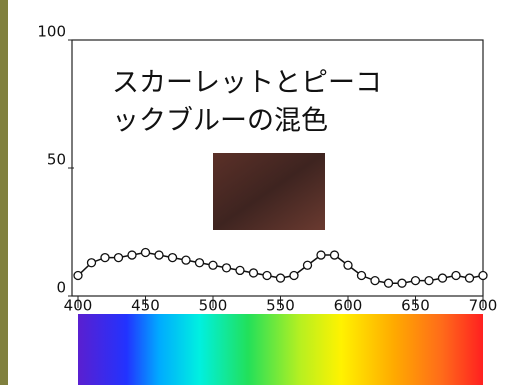  Describe the element at coordinates (269, 191) in the screenshot. I see `color-swatch` at that location.